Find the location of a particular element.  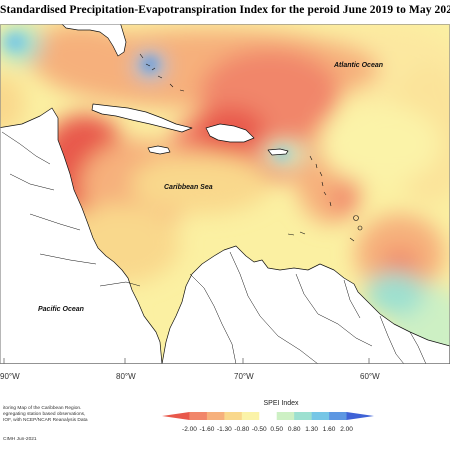

legend-tick-label: 0.50 is located at coordinates (277, 429).